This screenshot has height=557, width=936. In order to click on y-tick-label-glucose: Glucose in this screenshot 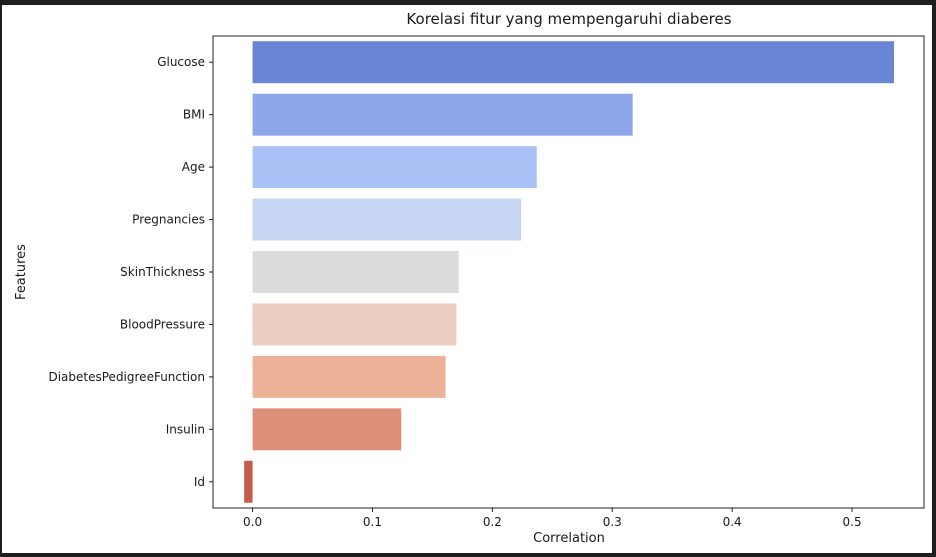, I will do `click(181, 62)`.